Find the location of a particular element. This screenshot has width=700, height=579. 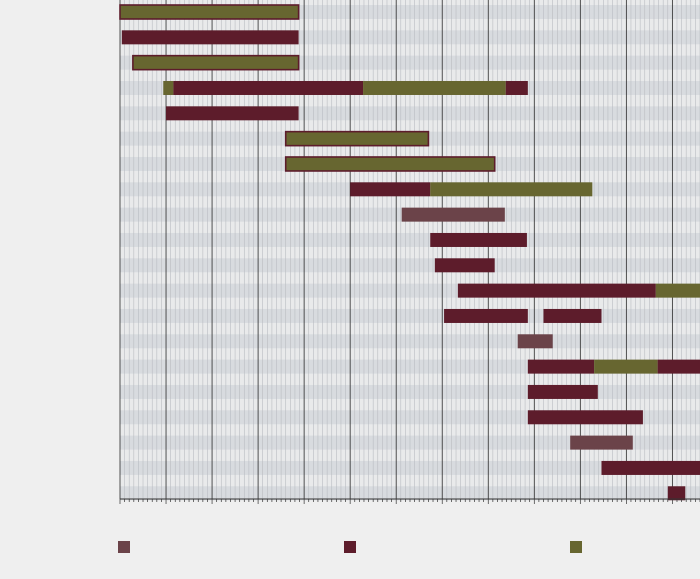

legend-swatch-c is located at coordinates (576, 547).